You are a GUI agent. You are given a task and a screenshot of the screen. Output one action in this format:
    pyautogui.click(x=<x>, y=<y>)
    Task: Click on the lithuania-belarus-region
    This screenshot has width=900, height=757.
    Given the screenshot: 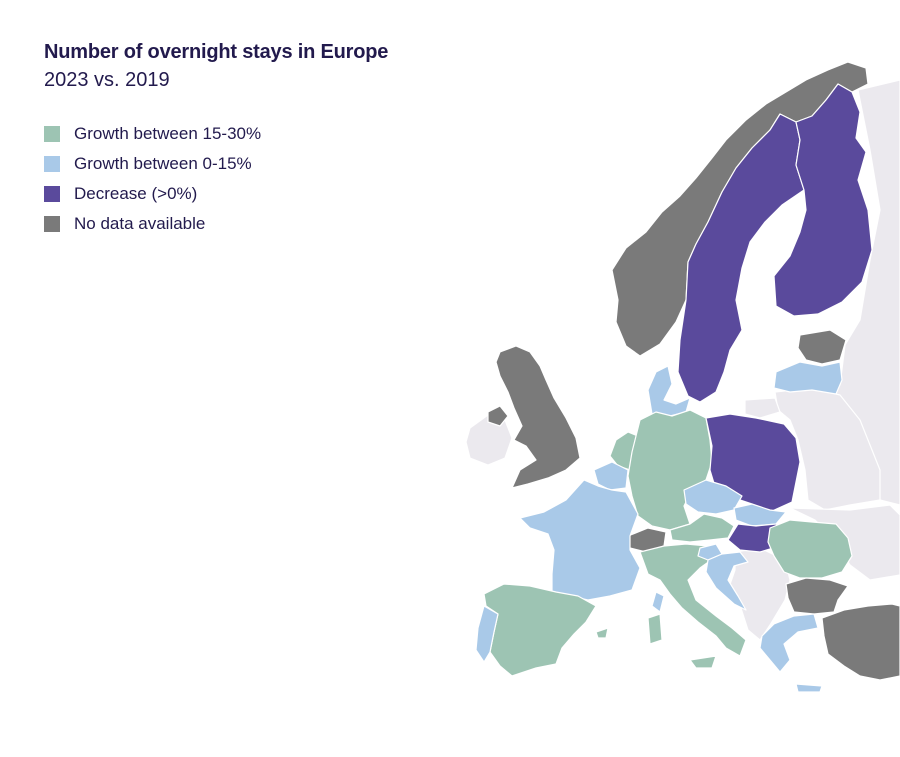 What is the action you would take?
    pyautogui.click(x=827, y=449)
    